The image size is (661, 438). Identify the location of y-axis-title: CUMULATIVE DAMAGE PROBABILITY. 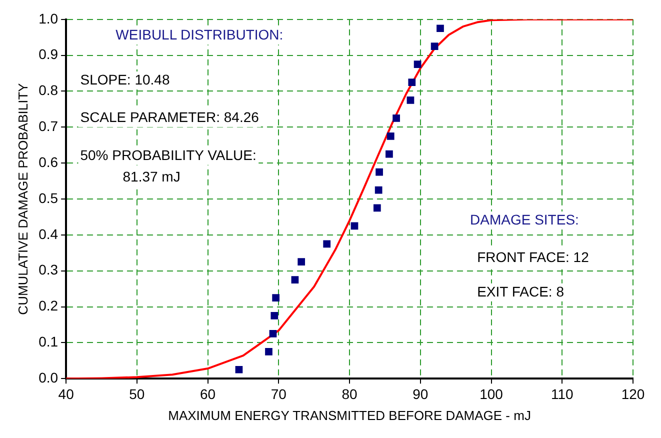
(22, 198).